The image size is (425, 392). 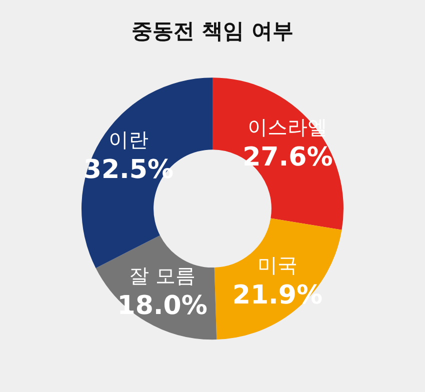 I want to click on slice-label: 미국, so click(x=277, y=264).